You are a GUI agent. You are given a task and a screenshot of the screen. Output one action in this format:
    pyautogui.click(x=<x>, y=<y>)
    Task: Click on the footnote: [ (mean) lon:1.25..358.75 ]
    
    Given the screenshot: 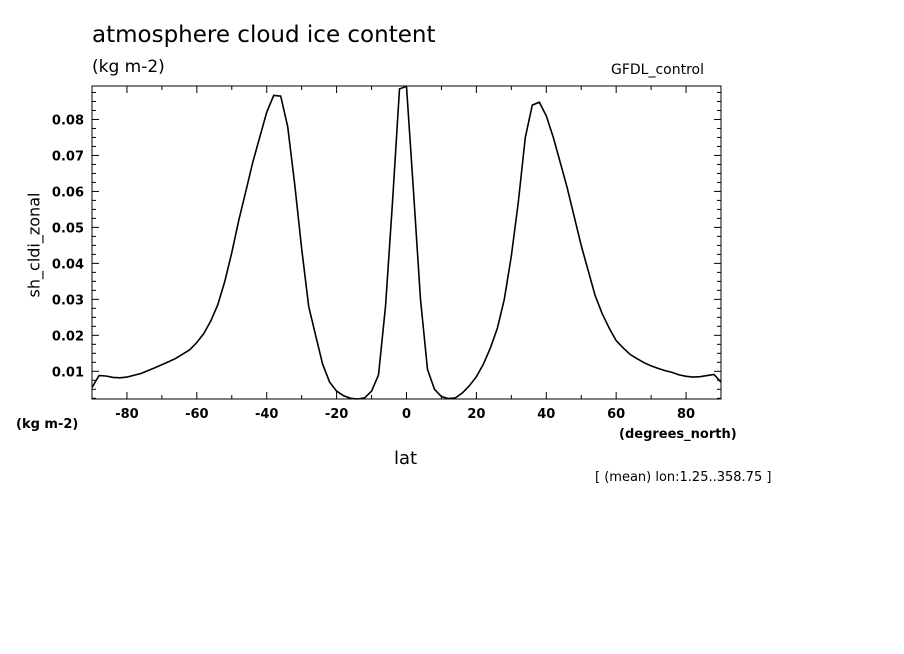 What is the action you would take?
    pyautogui.click(x=683, y=477)
    